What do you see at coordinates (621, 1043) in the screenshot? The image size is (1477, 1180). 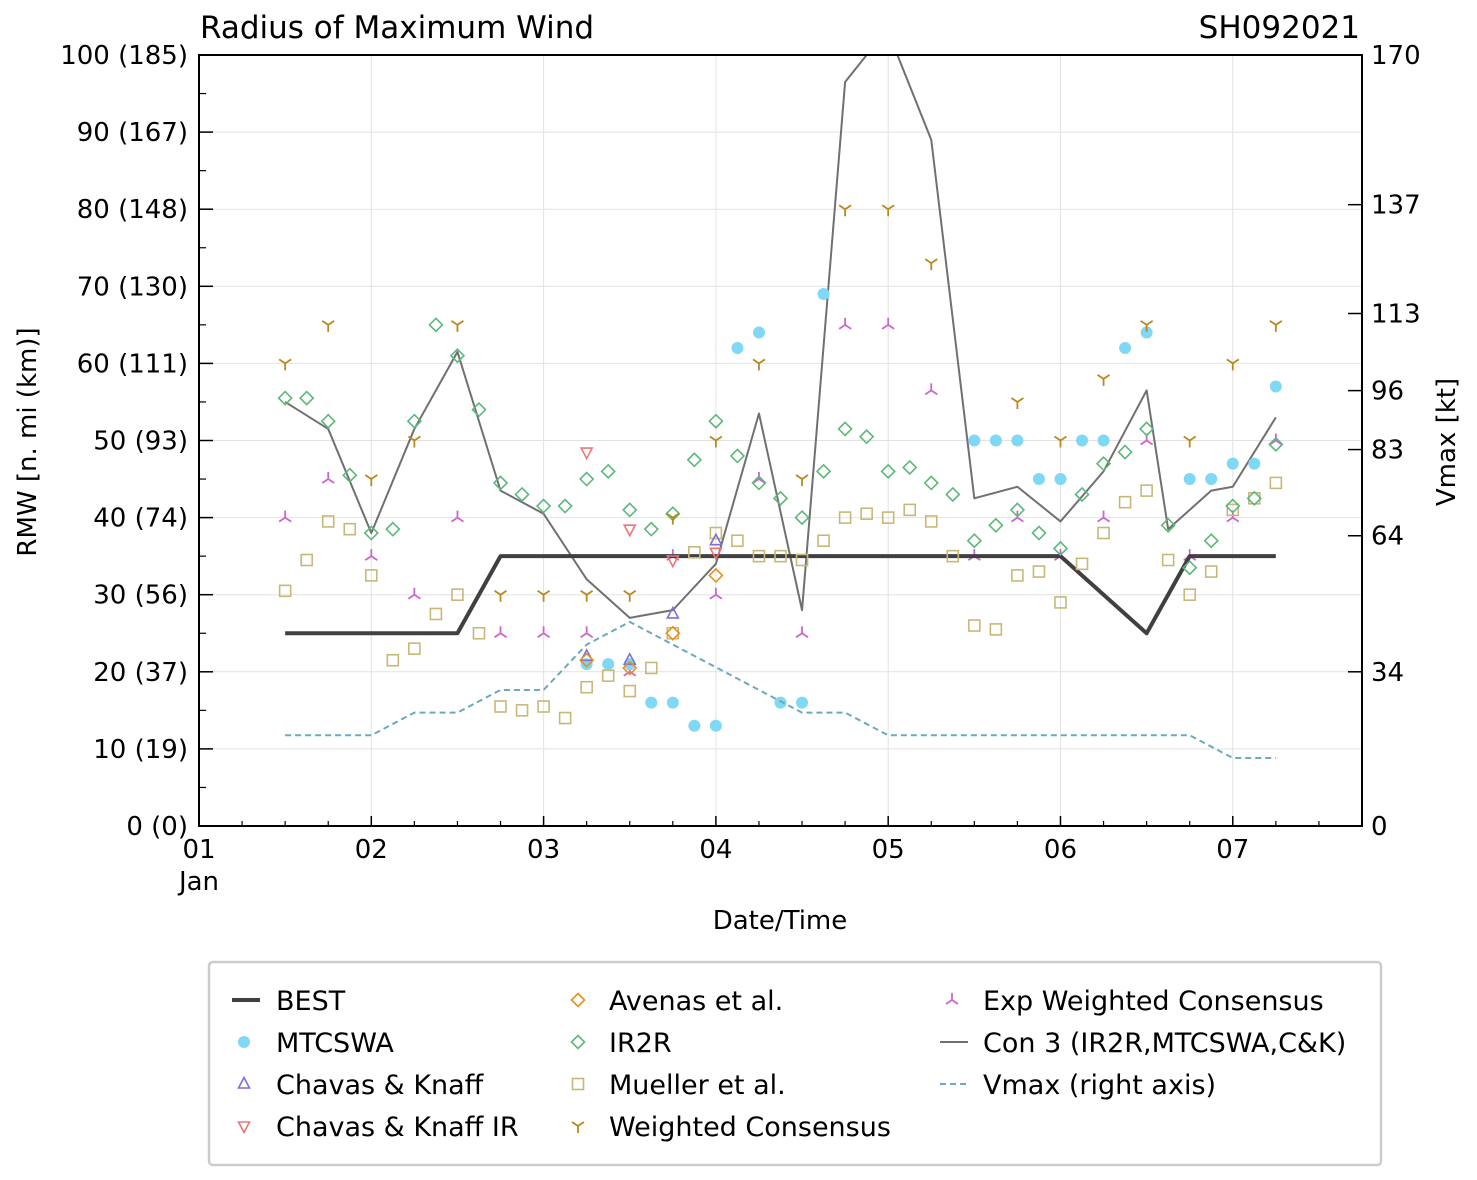 I see `legend-item-ir2r: IR2R` at bounding box center [621, 1043].